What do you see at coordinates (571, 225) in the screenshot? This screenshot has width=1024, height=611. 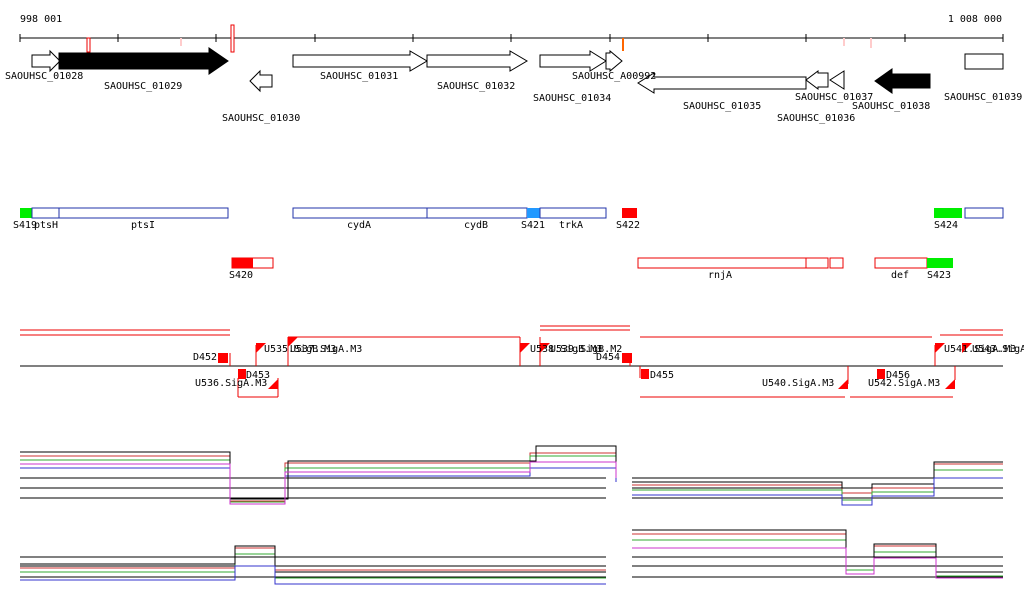 I see `segment-label: trkA` at bounding box center [571, 225].